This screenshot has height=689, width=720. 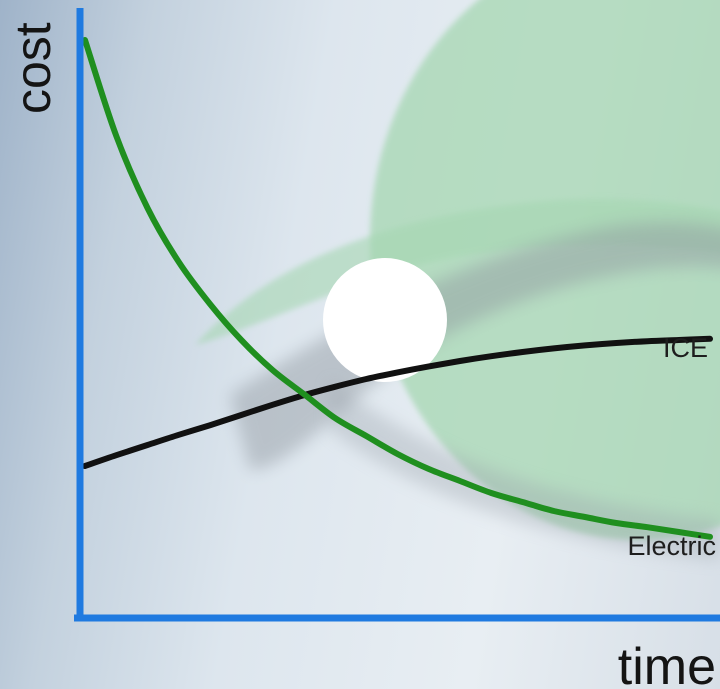 I want to click on white-circle-decoration, so click(x=385, y=320).